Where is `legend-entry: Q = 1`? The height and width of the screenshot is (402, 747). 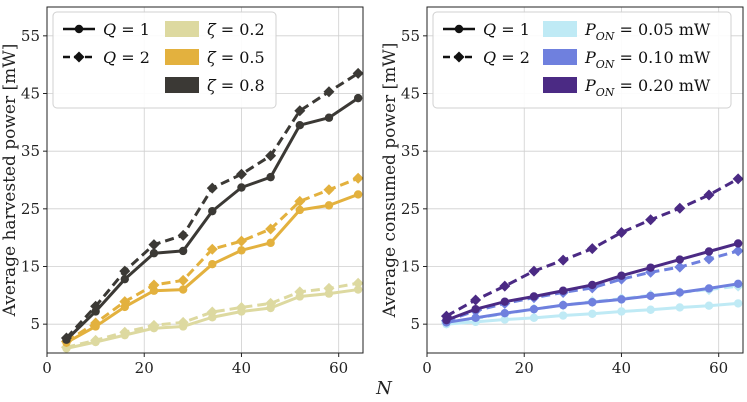 legend-entry: Q = 1 is located at coordinates (486, 29).